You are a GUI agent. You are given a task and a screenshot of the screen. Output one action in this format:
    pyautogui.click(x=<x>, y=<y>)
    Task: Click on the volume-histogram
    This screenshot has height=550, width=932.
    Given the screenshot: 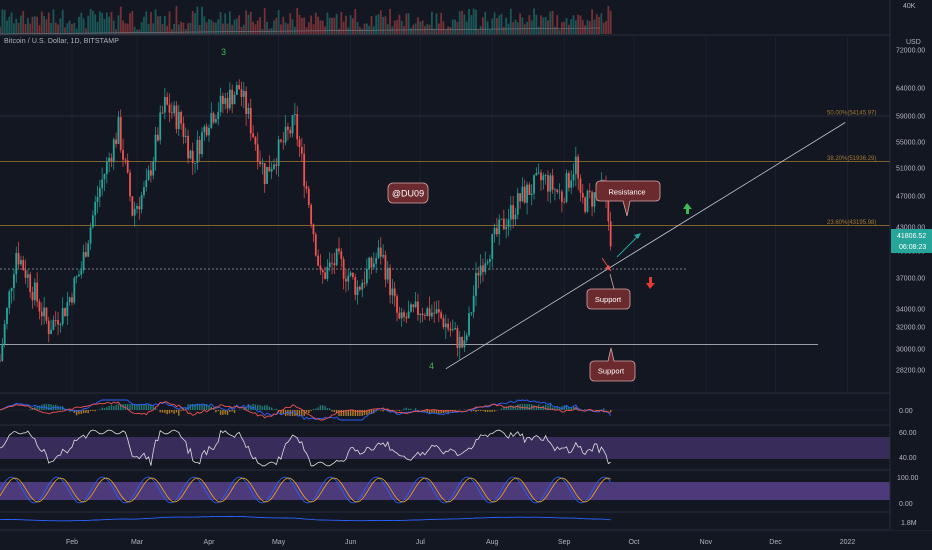 What is the action you would take?
    pyautogui.click(x=306, y=20)
    